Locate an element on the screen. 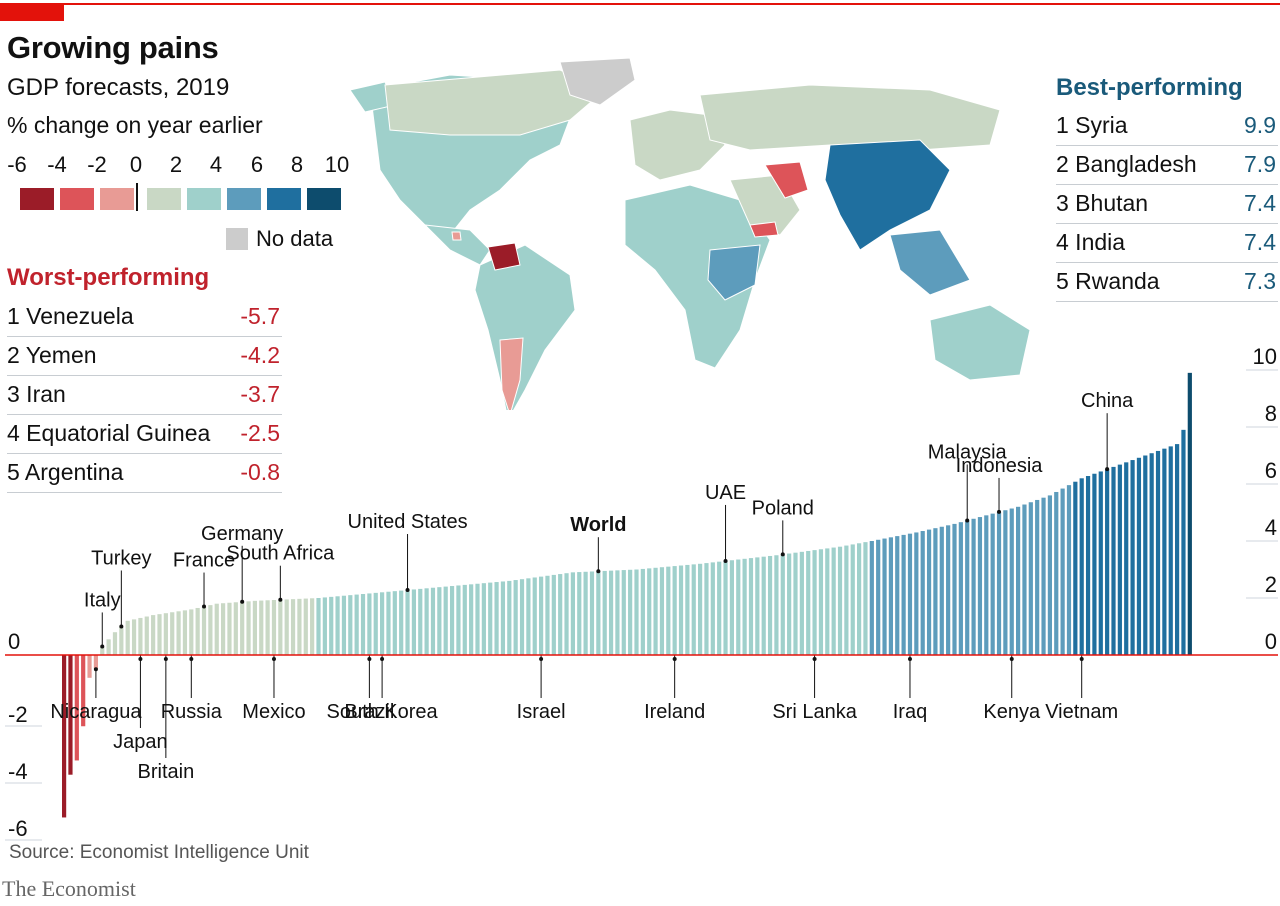  label-italy: Italy is located at coordinates (102, 600).